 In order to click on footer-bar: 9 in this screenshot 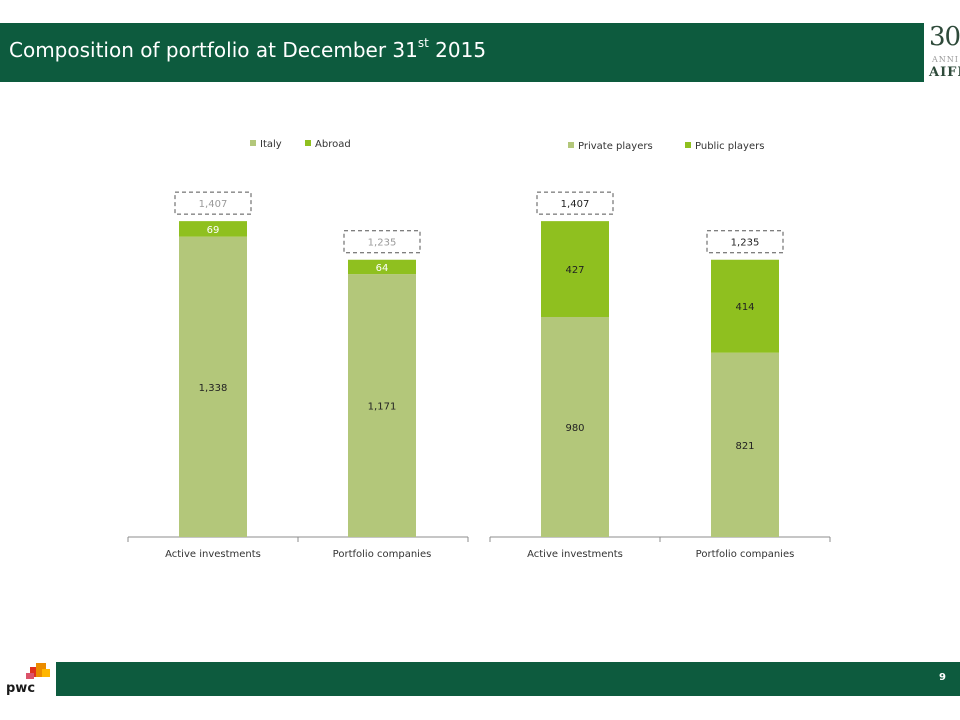, I will do `click(508, 679)`.